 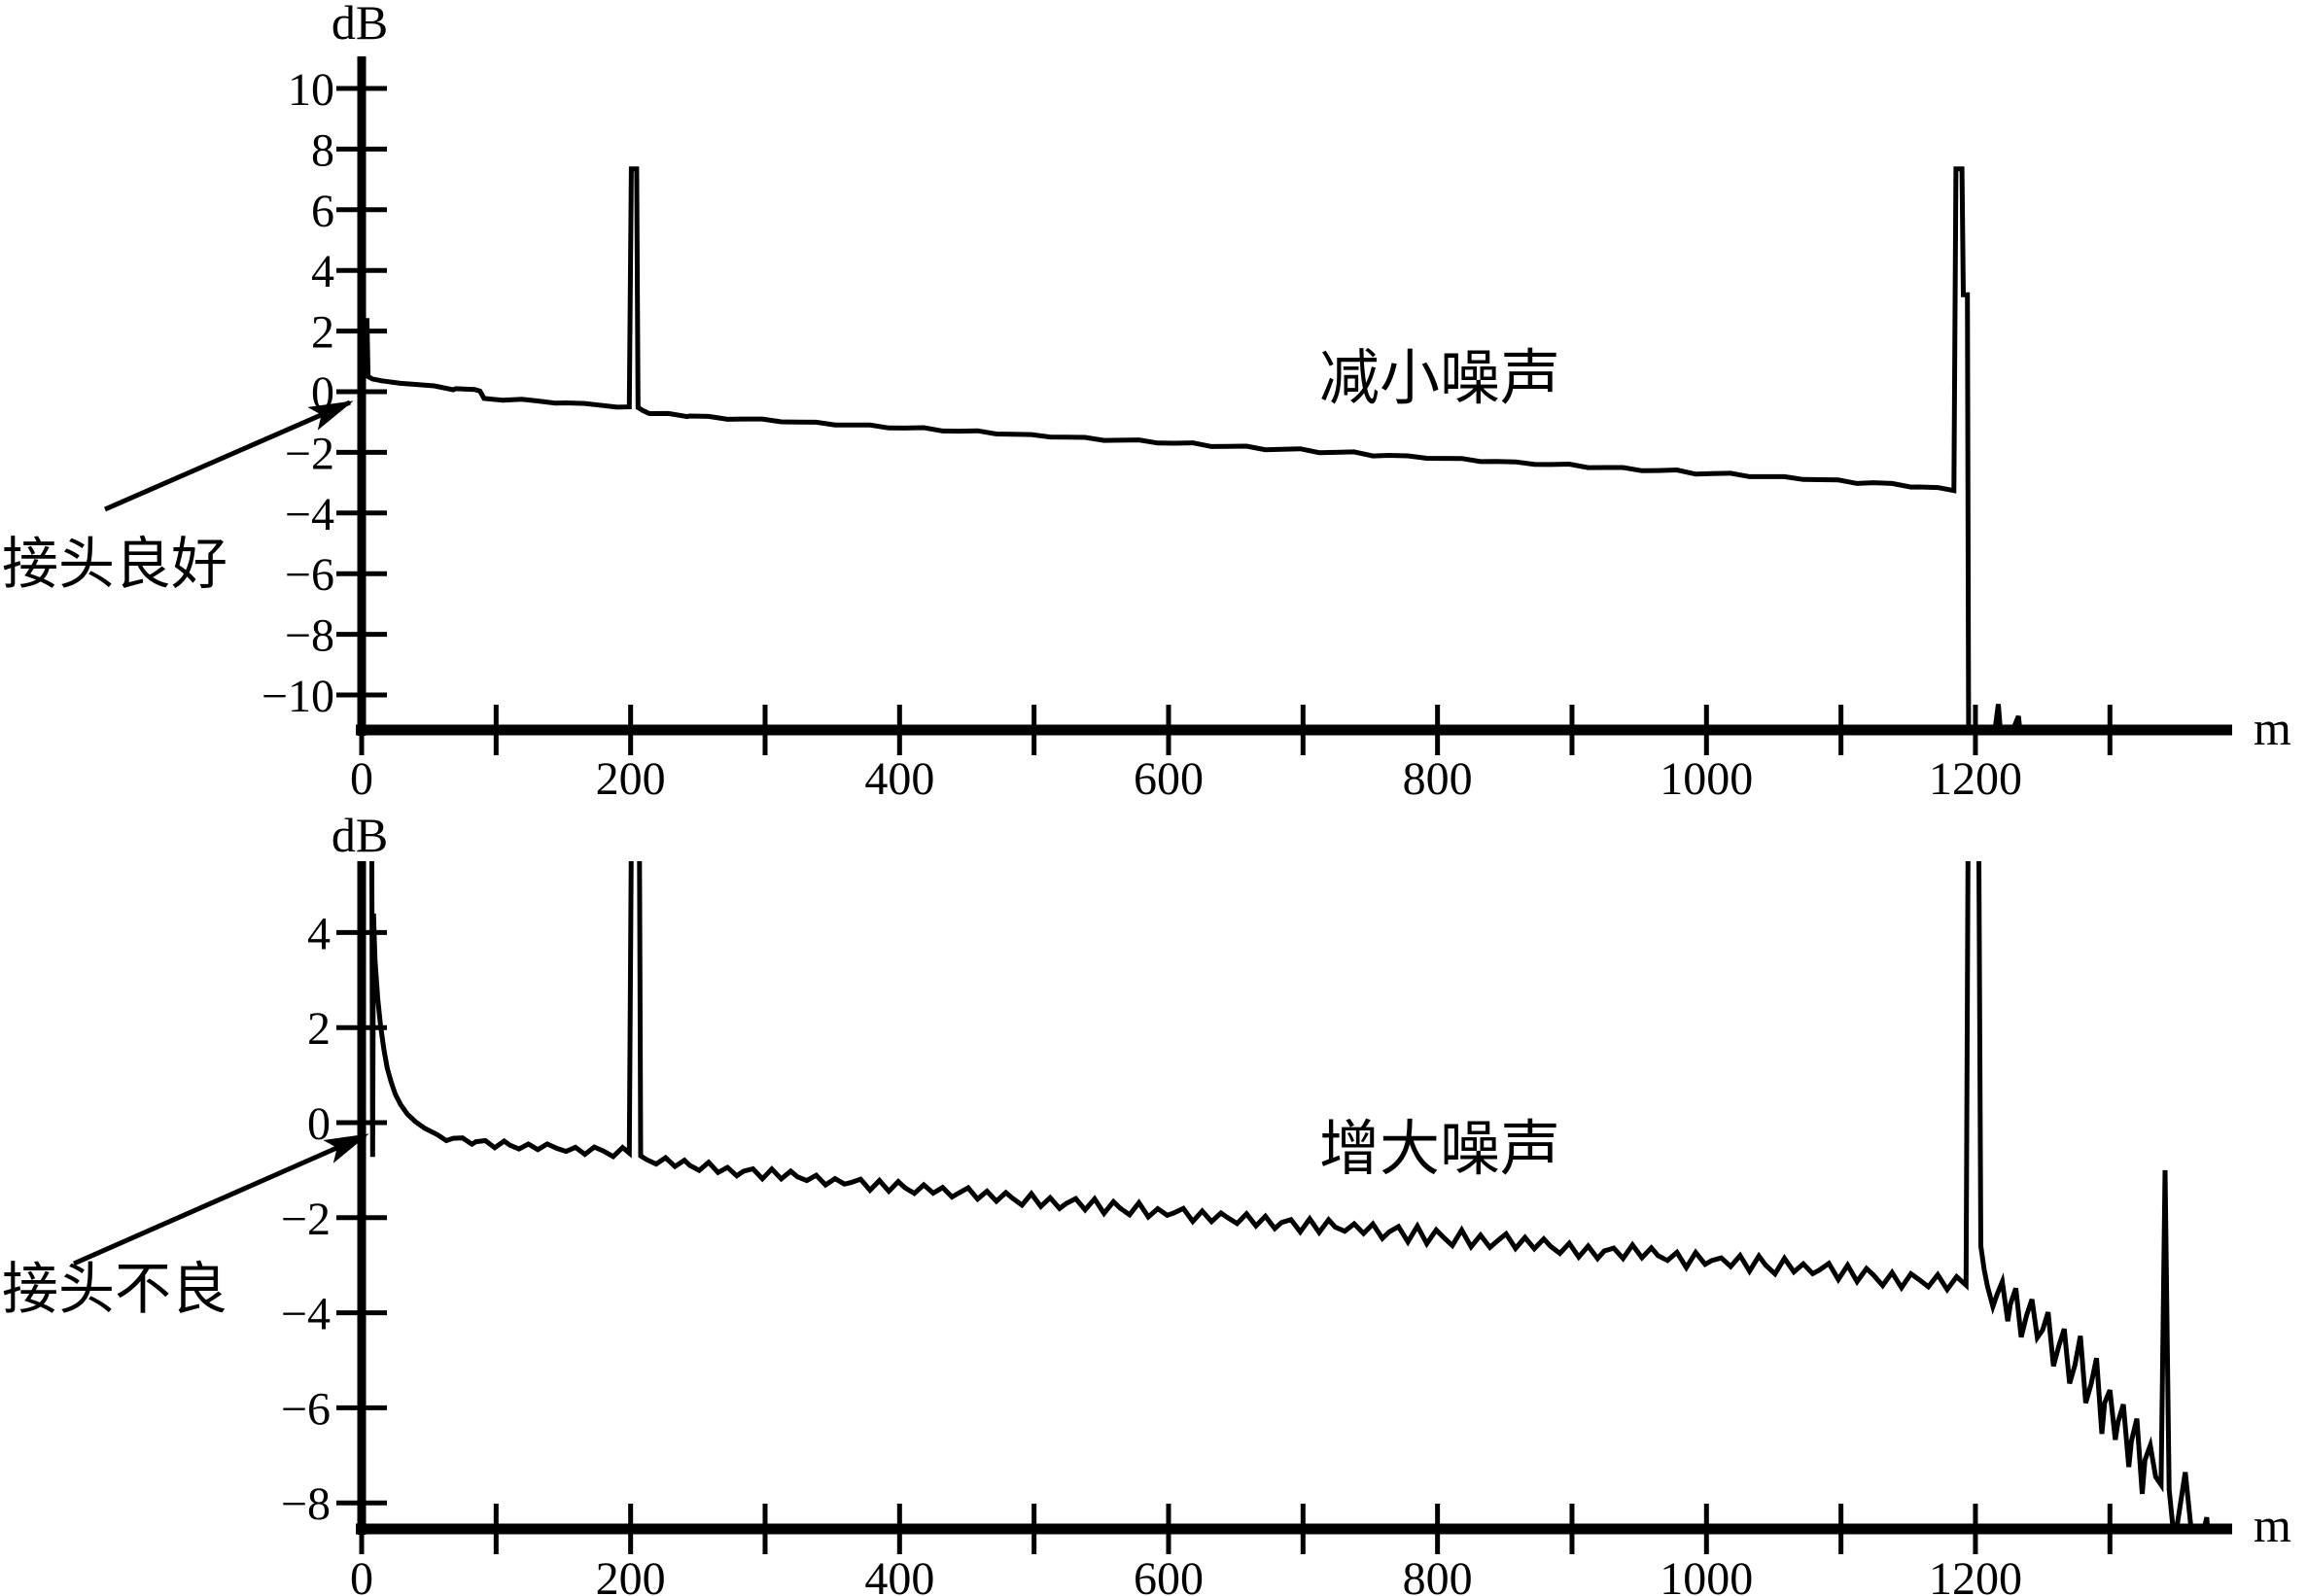 I want to click on annotation-label-top: 接头良好, so click(x=114, y=564).